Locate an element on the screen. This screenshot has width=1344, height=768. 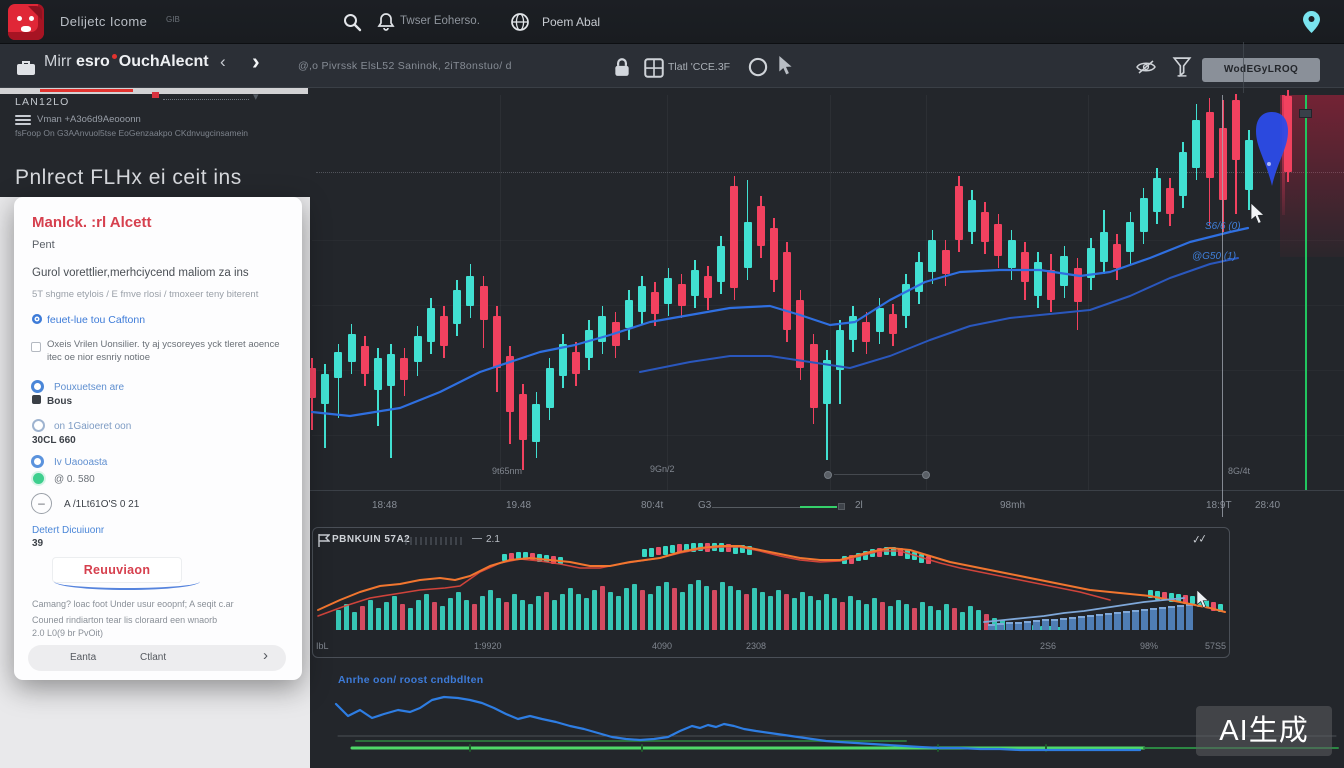
nav-alerts-label: Twser Eoherso. is located at coordinates (440, 21).